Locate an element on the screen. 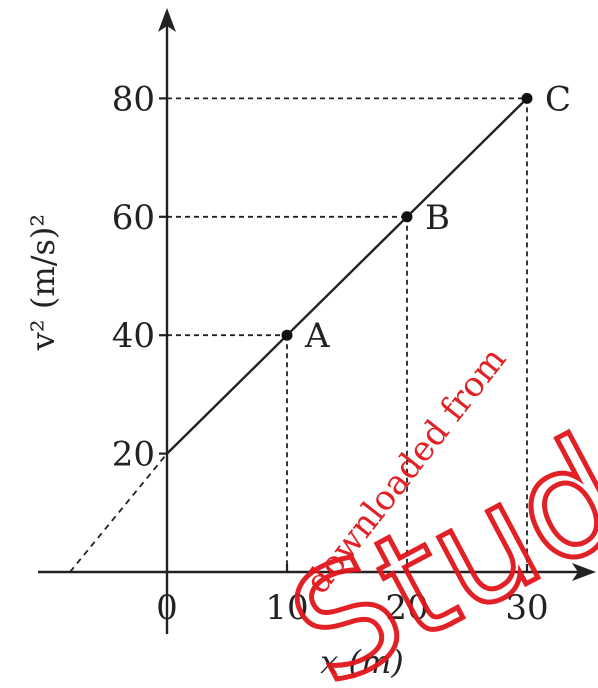  point-label-c: C is located at coordinates (558, 99).